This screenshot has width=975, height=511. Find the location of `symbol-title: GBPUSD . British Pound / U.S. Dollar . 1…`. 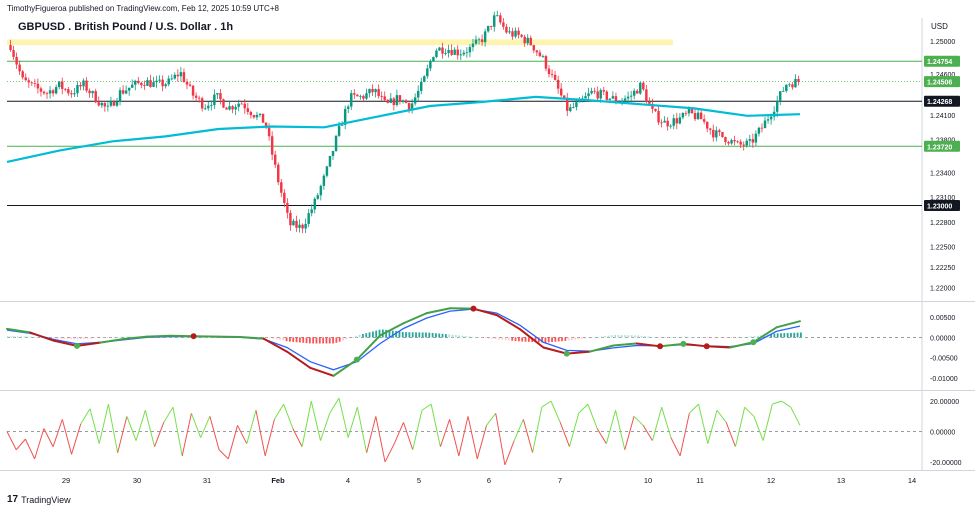

symbol-title: GBPUSD . British Pound / U.S. Dollar . 1… is located at coordinates (126, 27).